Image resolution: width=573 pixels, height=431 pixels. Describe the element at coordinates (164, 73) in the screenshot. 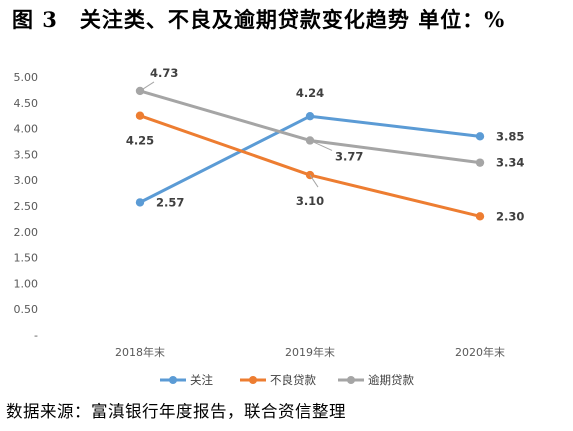

I see `data-label: 4.73` at that location.